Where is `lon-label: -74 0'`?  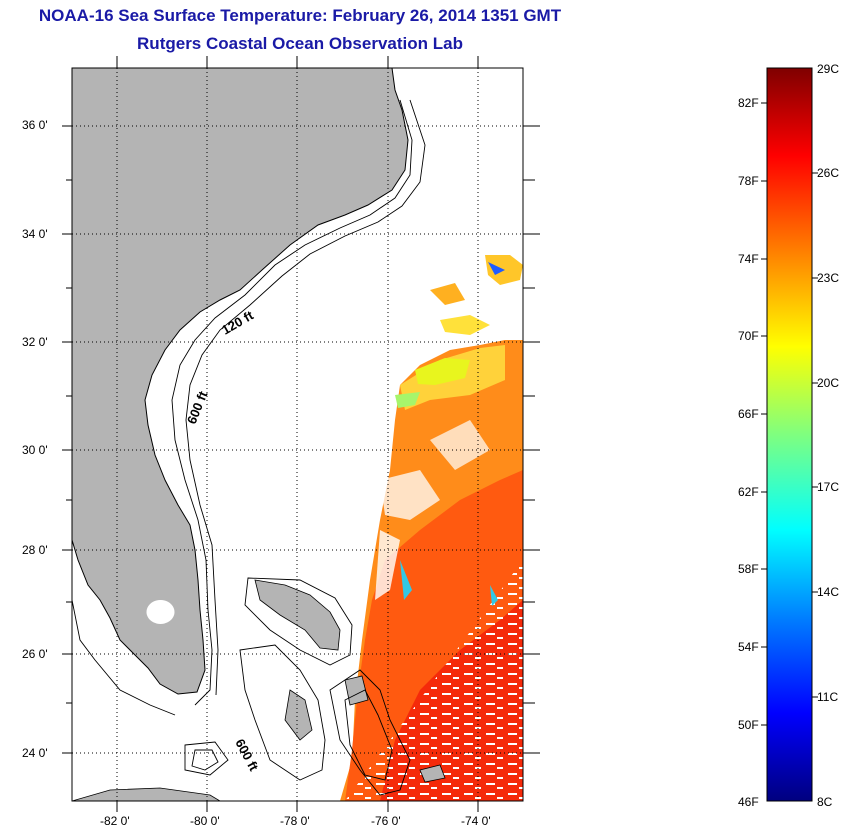 lon-label: -74 0' is located at coordinates (476, 821).